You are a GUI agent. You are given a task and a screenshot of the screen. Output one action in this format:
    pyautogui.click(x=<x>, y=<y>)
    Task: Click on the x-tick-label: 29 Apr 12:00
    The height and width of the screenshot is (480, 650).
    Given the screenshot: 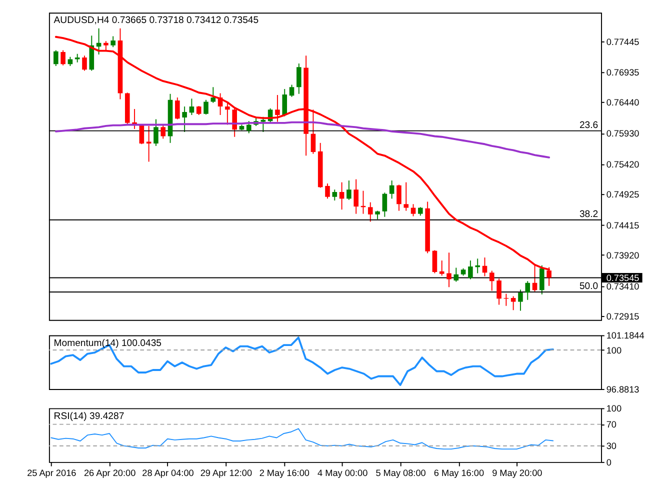 What is the action you would take?
    pyautogui.click(x=226, y=473)
    